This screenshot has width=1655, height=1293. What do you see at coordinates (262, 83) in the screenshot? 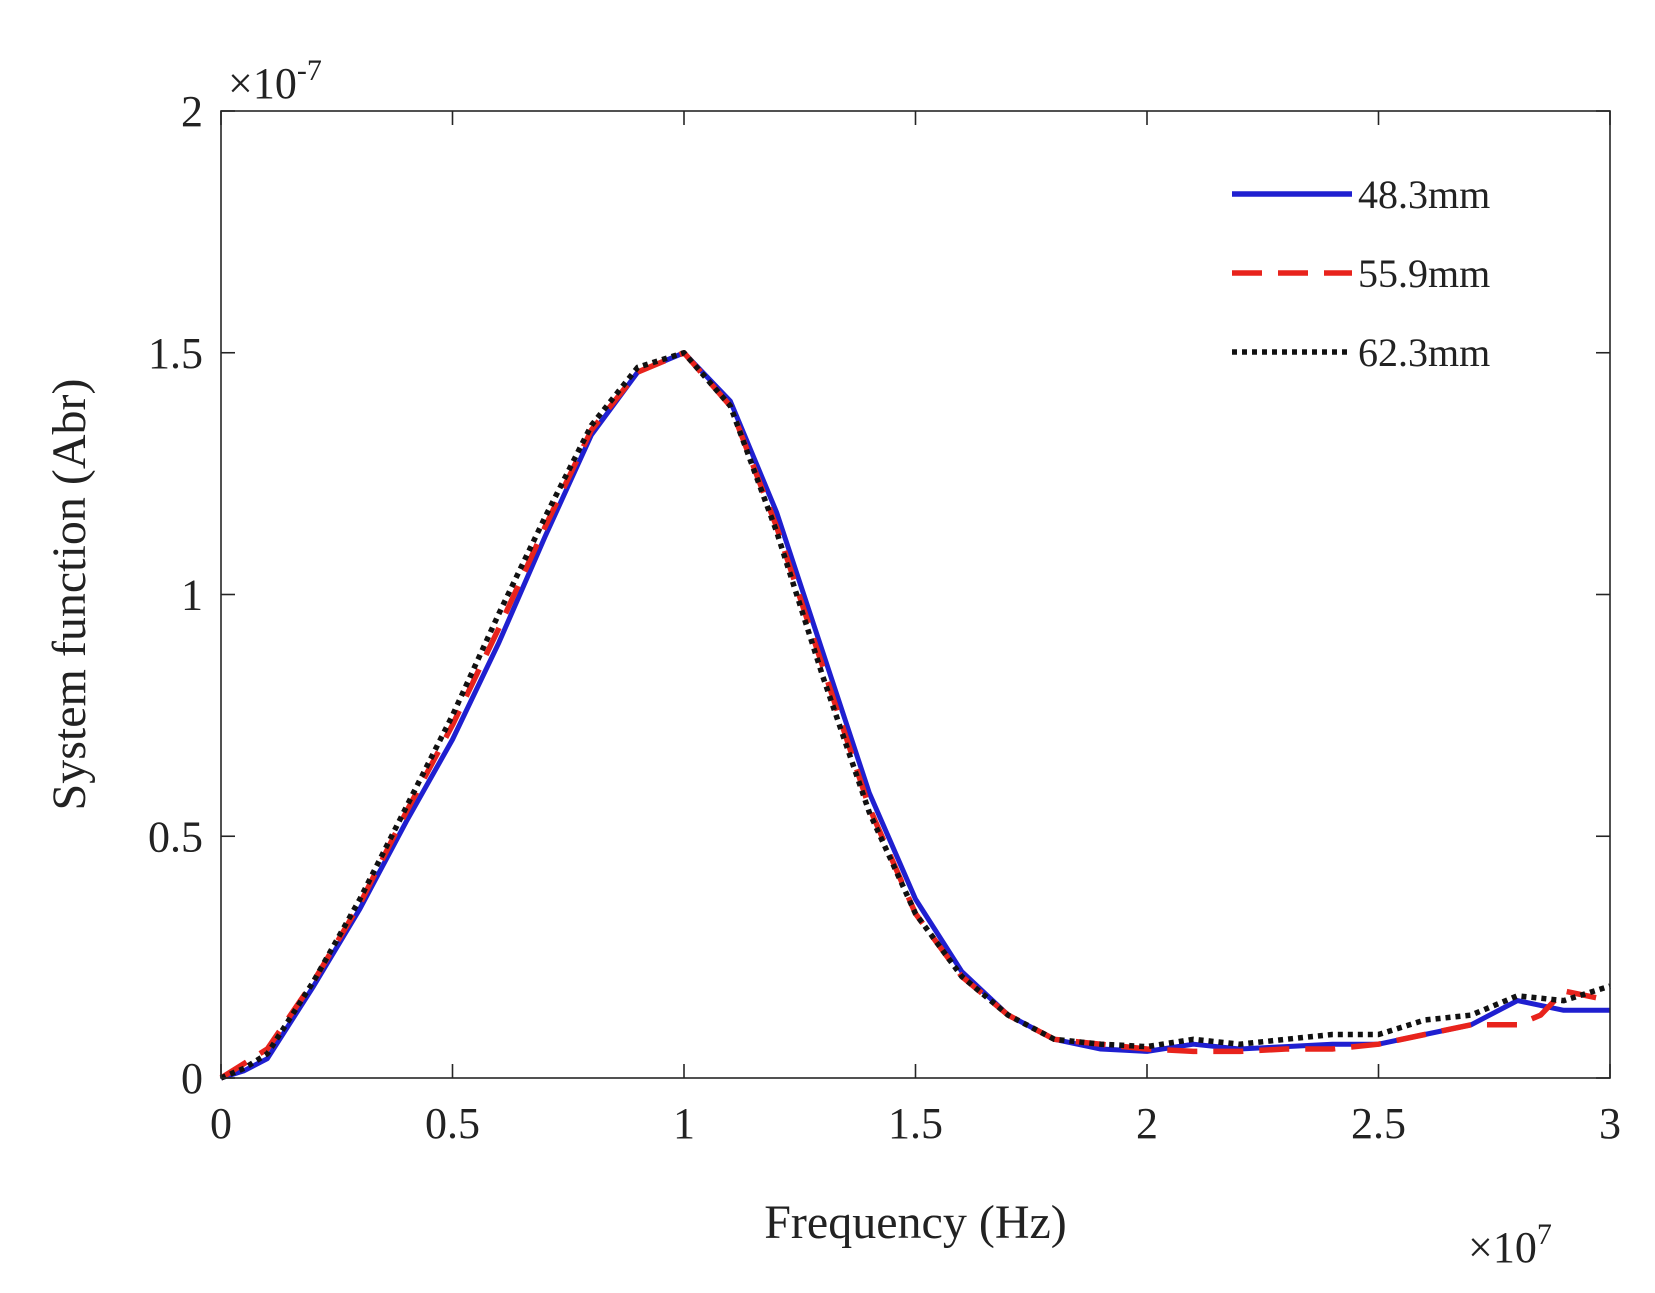
I see `y-multiplier-base: ×10` at bounding box center [262, 83].